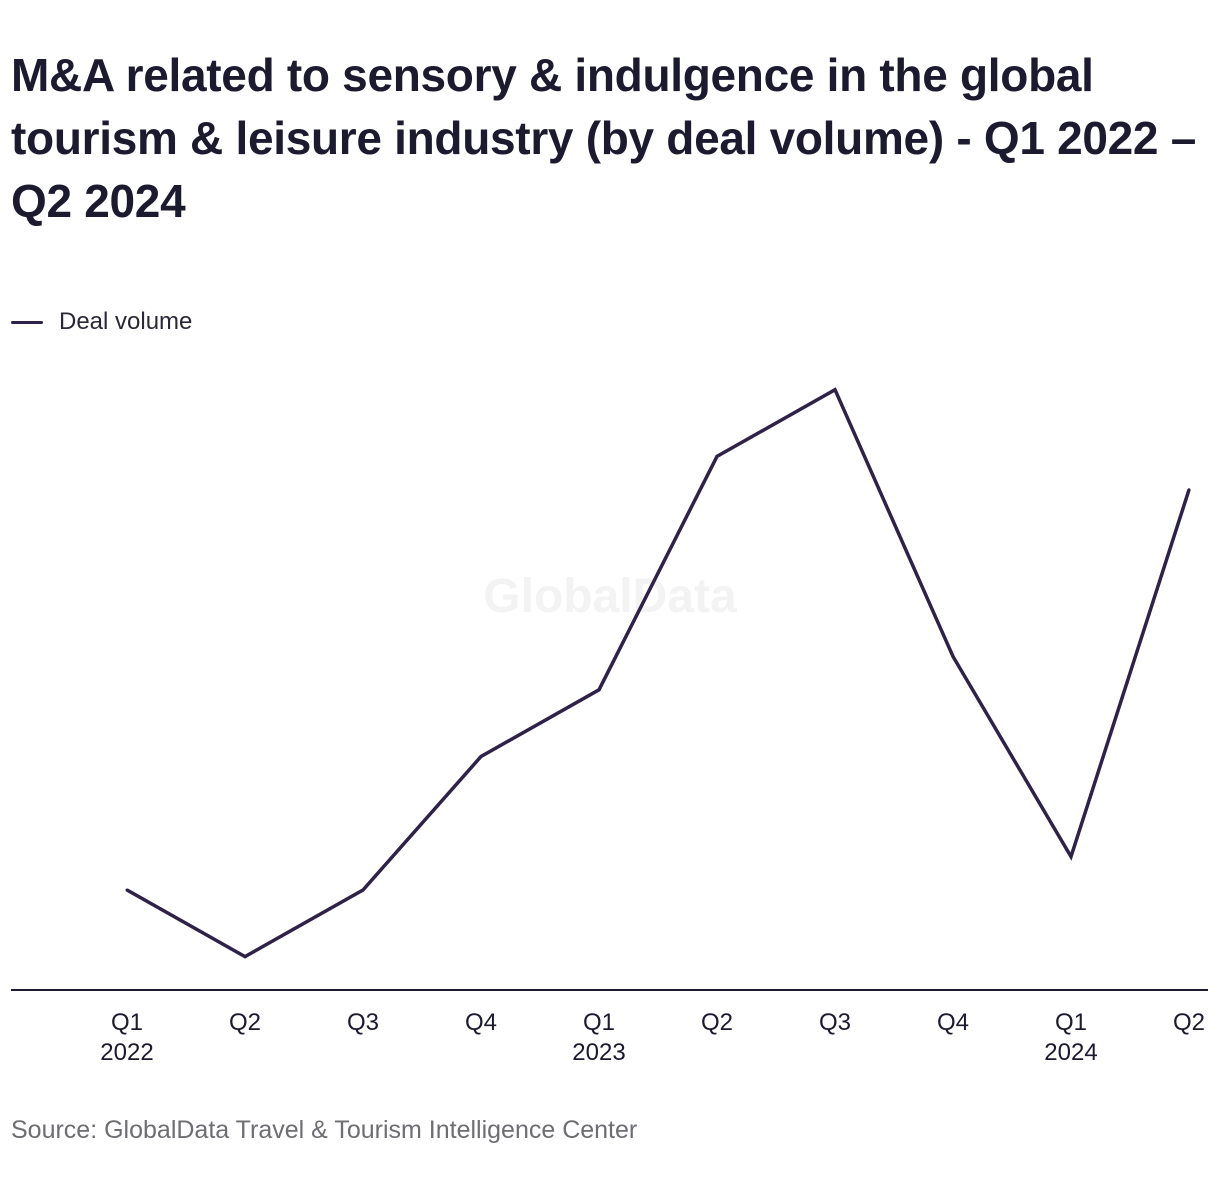  Describe the element at coordinates (1070, 1052) in the screenshot. I see `x-tick-year-label: 2024` at that location.